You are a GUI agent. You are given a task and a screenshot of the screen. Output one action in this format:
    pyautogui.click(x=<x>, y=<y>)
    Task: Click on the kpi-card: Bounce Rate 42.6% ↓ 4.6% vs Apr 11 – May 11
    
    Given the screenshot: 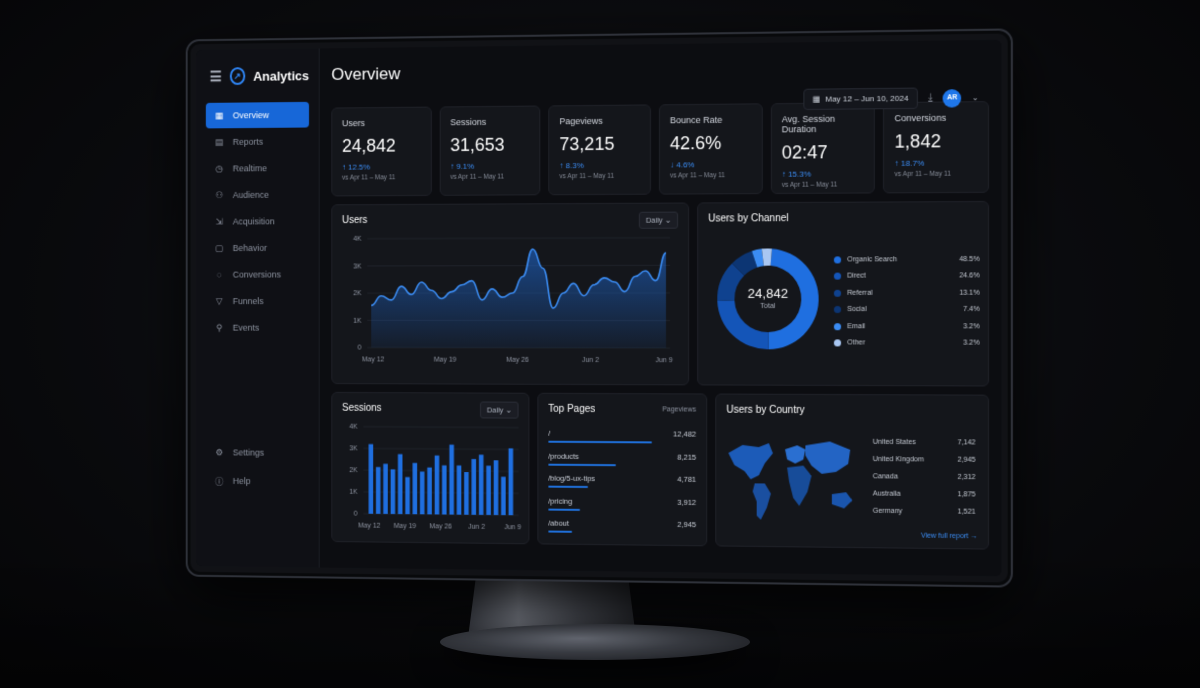 What is the action you would take?
    pyautogui.click(x=710, y=149)
    